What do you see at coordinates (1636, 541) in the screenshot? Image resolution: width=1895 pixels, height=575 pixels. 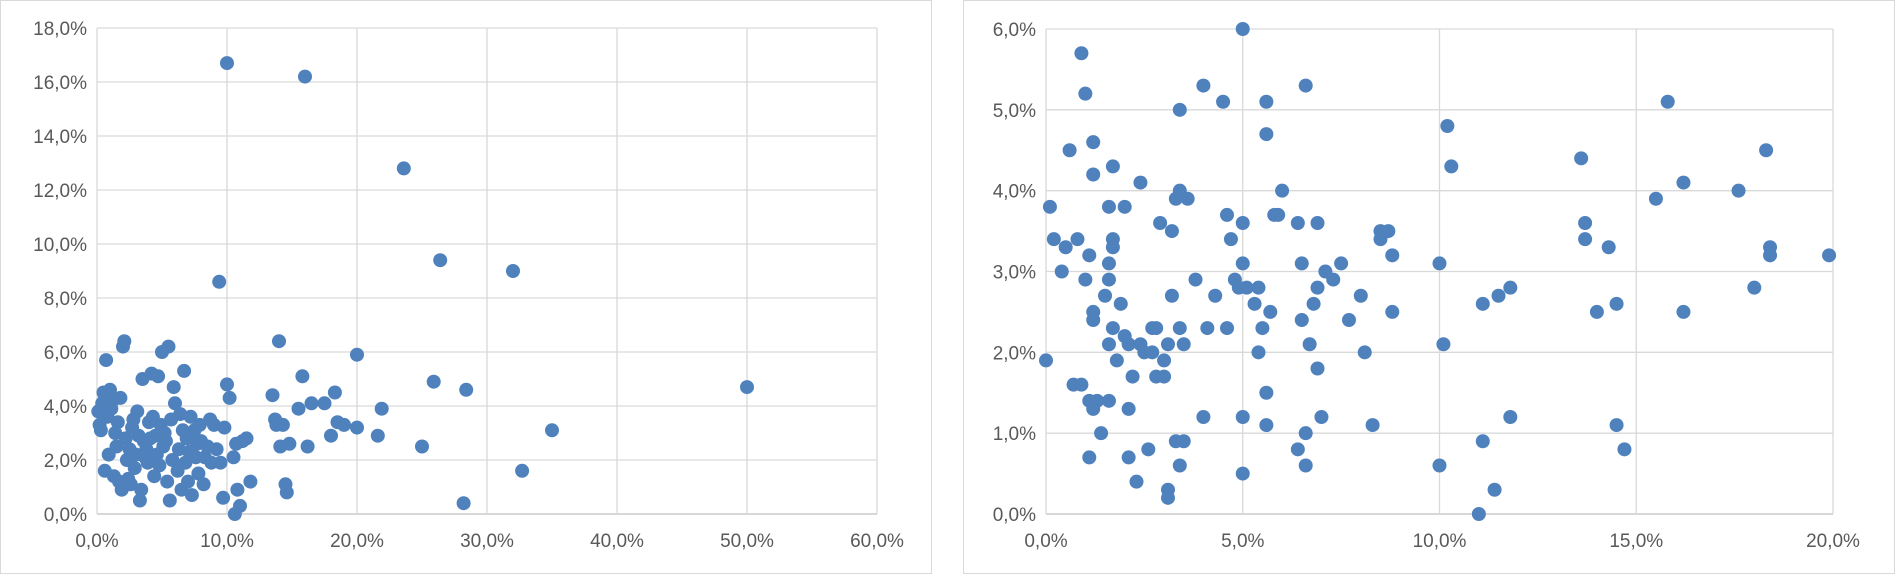 I see `x-tick-label: 15,0%` at bounding box center [1636, 541].